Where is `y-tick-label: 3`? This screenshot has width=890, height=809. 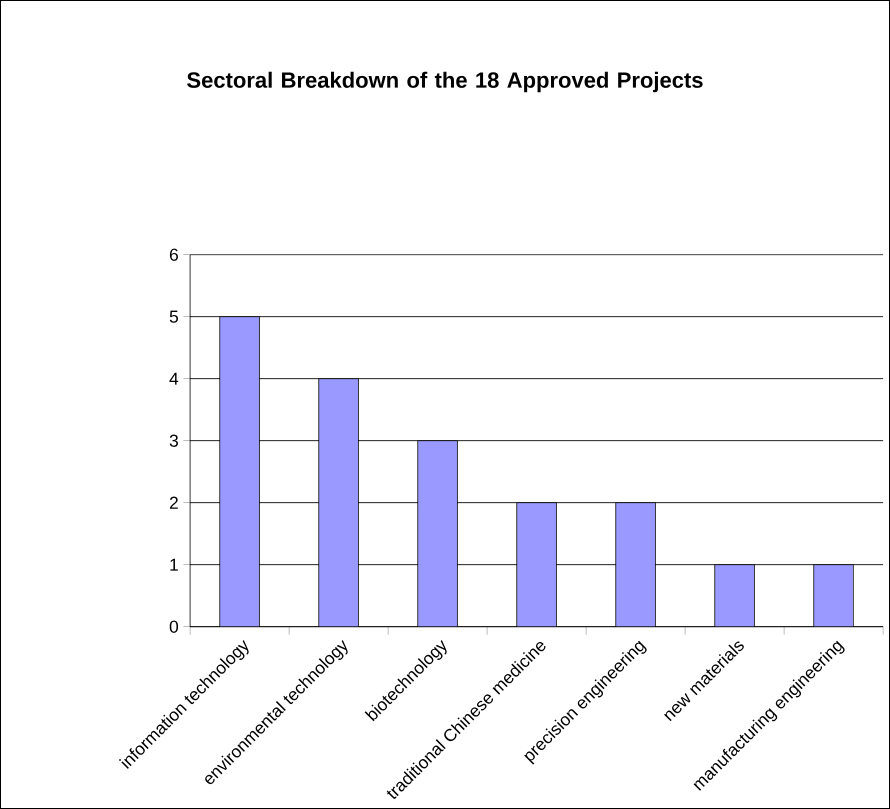
y-tick-label: 3 is located at coordinates (174, 440).